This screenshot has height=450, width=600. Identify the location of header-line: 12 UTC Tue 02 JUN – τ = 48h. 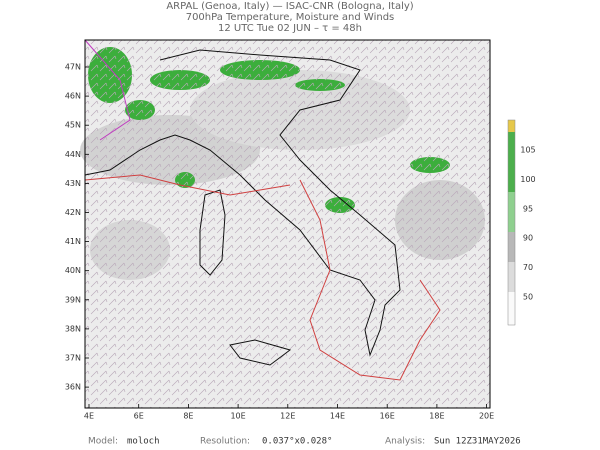
(290, 28).